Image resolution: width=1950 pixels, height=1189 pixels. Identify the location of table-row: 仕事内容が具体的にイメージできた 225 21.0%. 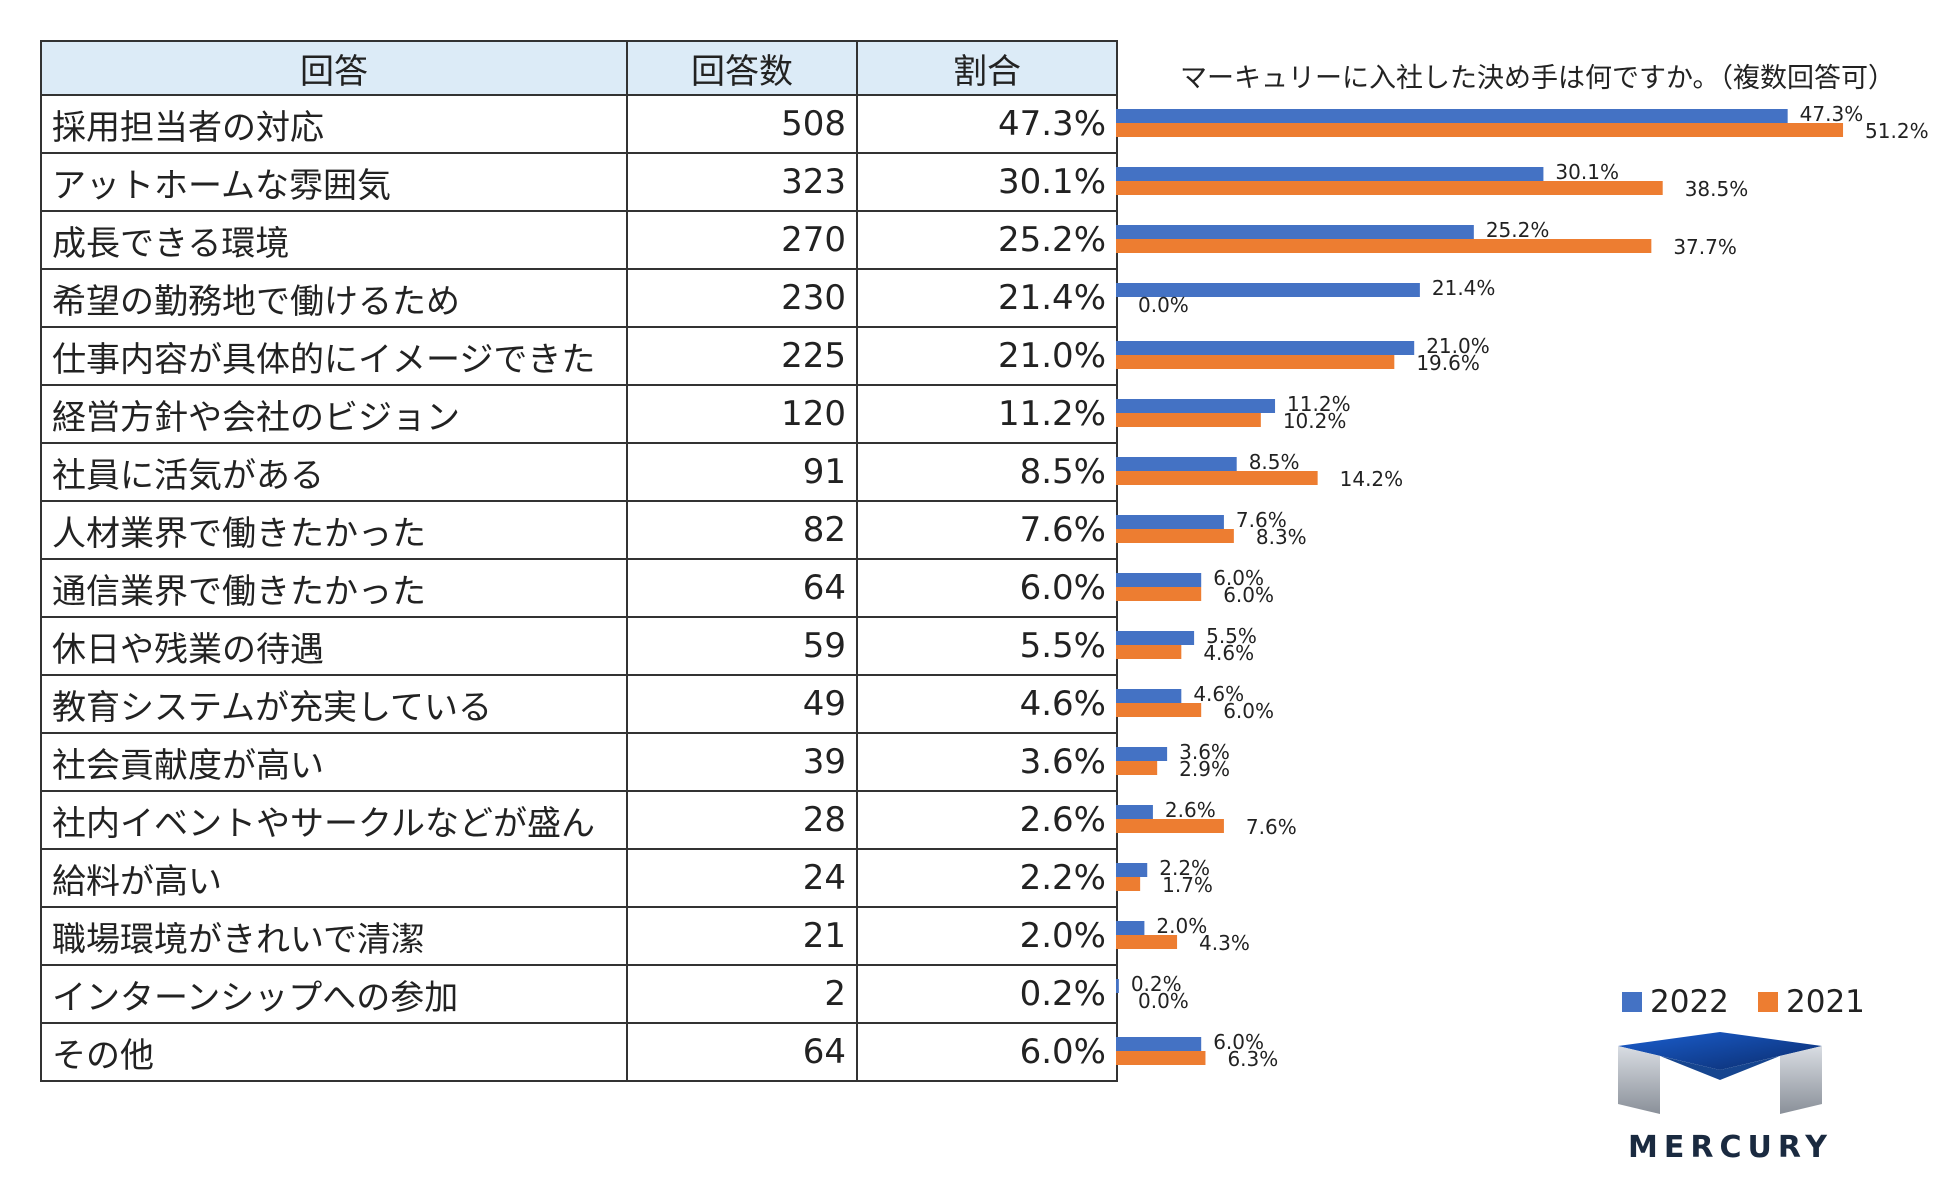
(579, 356).